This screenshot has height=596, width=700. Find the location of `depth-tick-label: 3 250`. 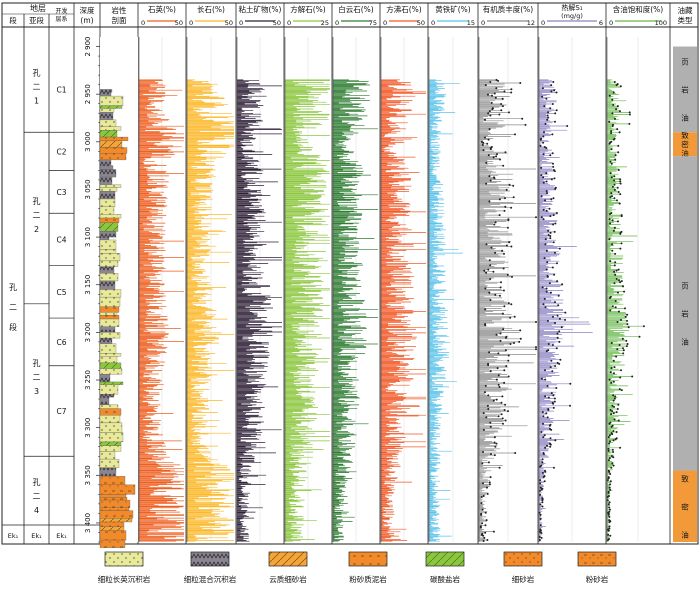

depth-tick-label: 3 250 is located at coordinates (88, 380).